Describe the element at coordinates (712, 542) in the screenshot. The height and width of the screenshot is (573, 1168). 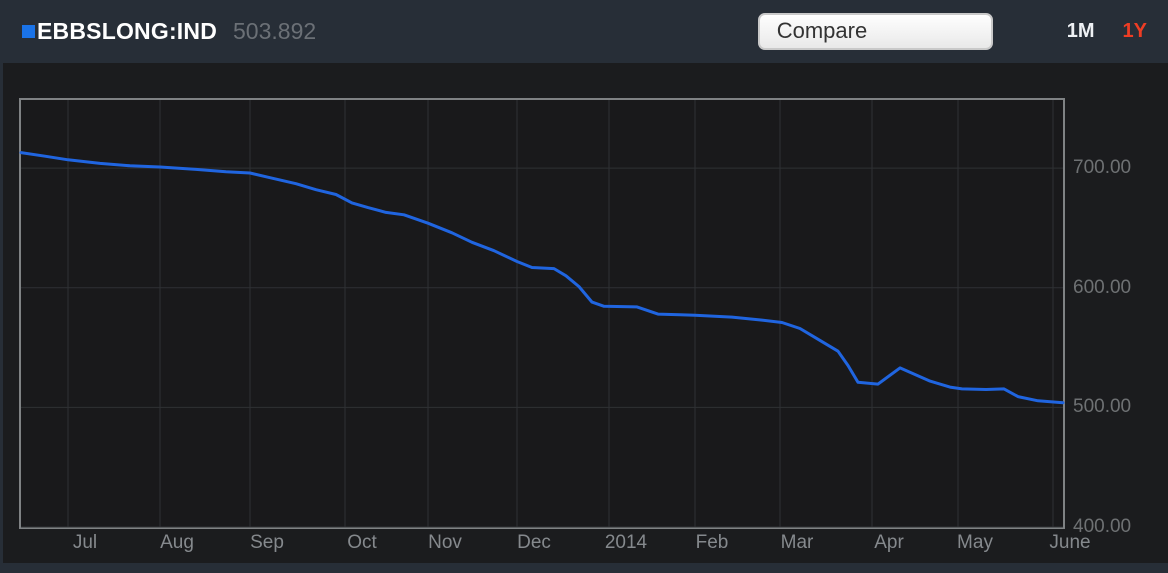
I see `x-axis-tick-label: Feb` at that location.